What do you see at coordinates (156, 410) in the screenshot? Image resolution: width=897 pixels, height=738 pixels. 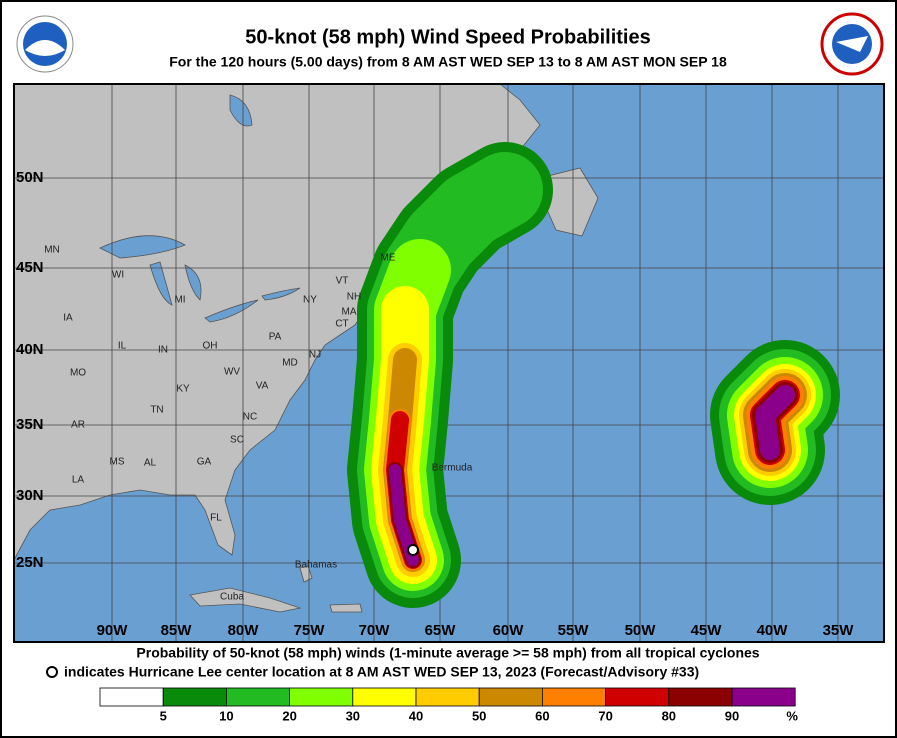 I see `state-label: TN` at bounding box center [156, 410].